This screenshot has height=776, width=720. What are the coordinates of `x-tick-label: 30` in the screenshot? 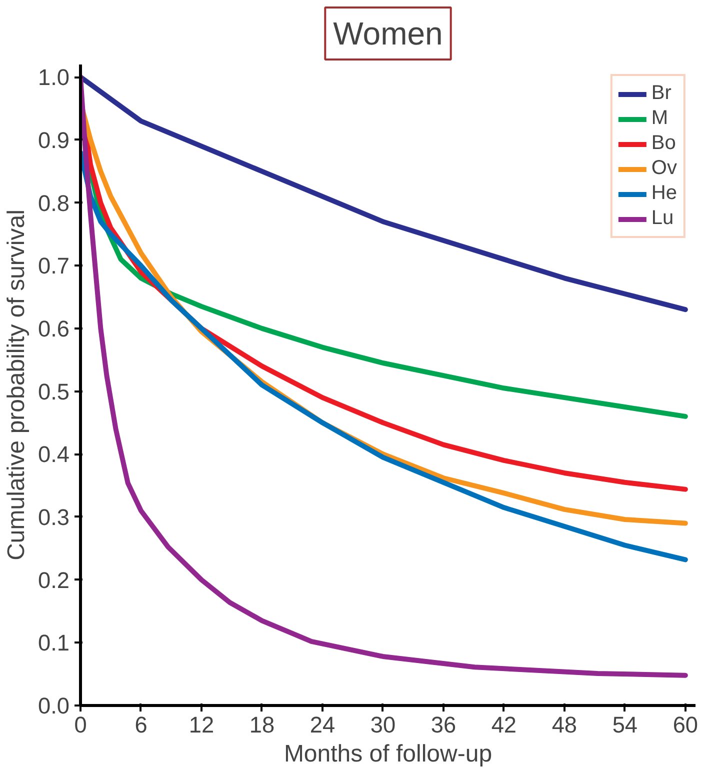 It's located at (383, 725).